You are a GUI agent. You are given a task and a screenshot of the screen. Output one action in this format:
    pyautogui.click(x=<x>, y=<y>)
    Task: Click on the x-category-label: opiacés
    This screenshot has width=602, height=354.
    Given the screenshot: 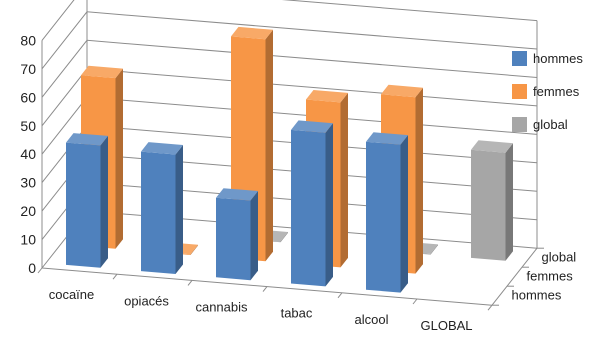 What is the action you would take?
    pyautogui.click(x=146, y=300)
    